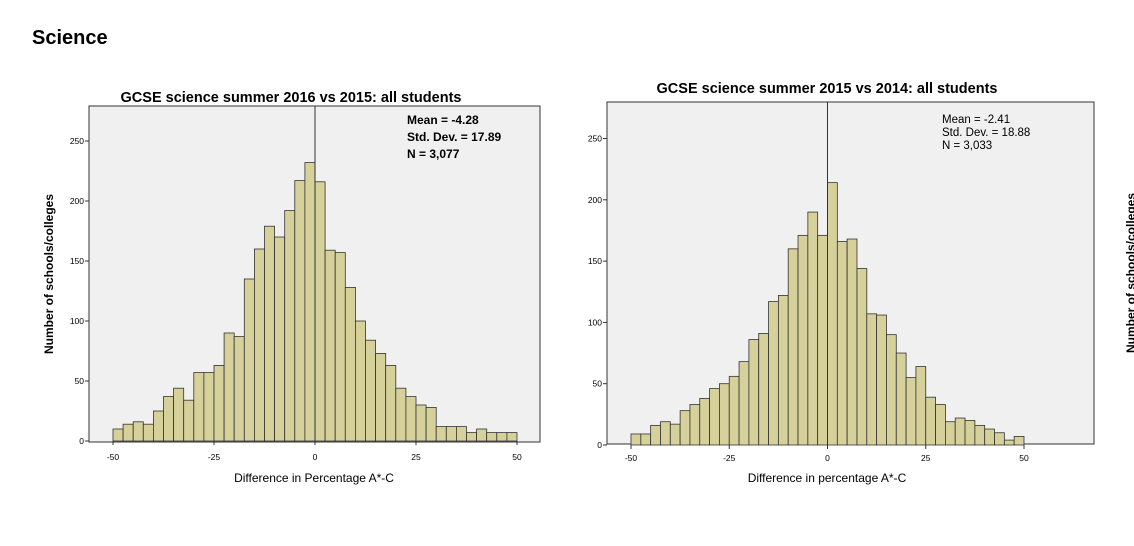  I want to click on x-axis-label: Difference in percentage A*-C, so click(827, 478).